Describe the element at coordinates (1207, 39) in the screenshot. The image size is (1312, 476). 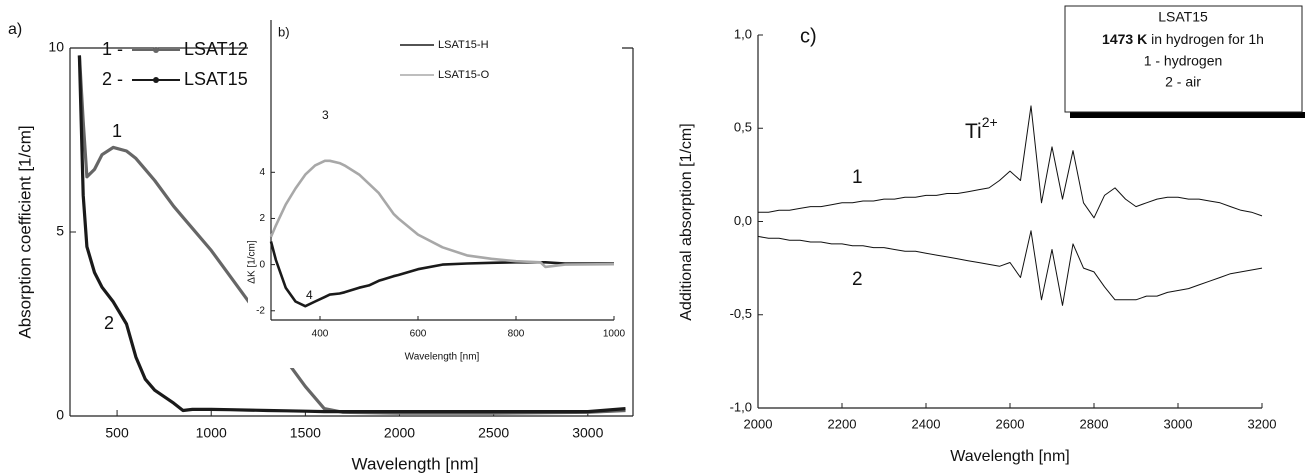
I see `condition-text: in hydrogen for 1h` at that location.